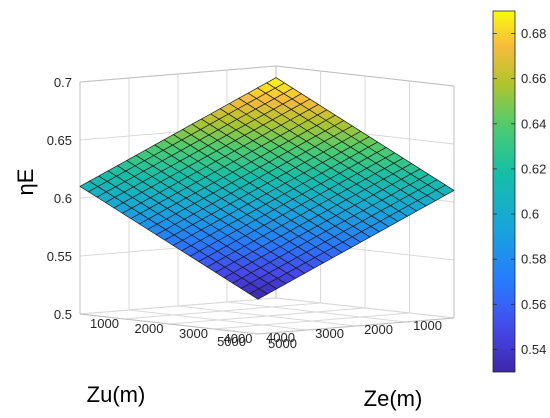 The width and height of the screenshot is (550, 418). Describe the element at coordinates (258, 294) in the screenshot. I see `surface-cell` at that location.